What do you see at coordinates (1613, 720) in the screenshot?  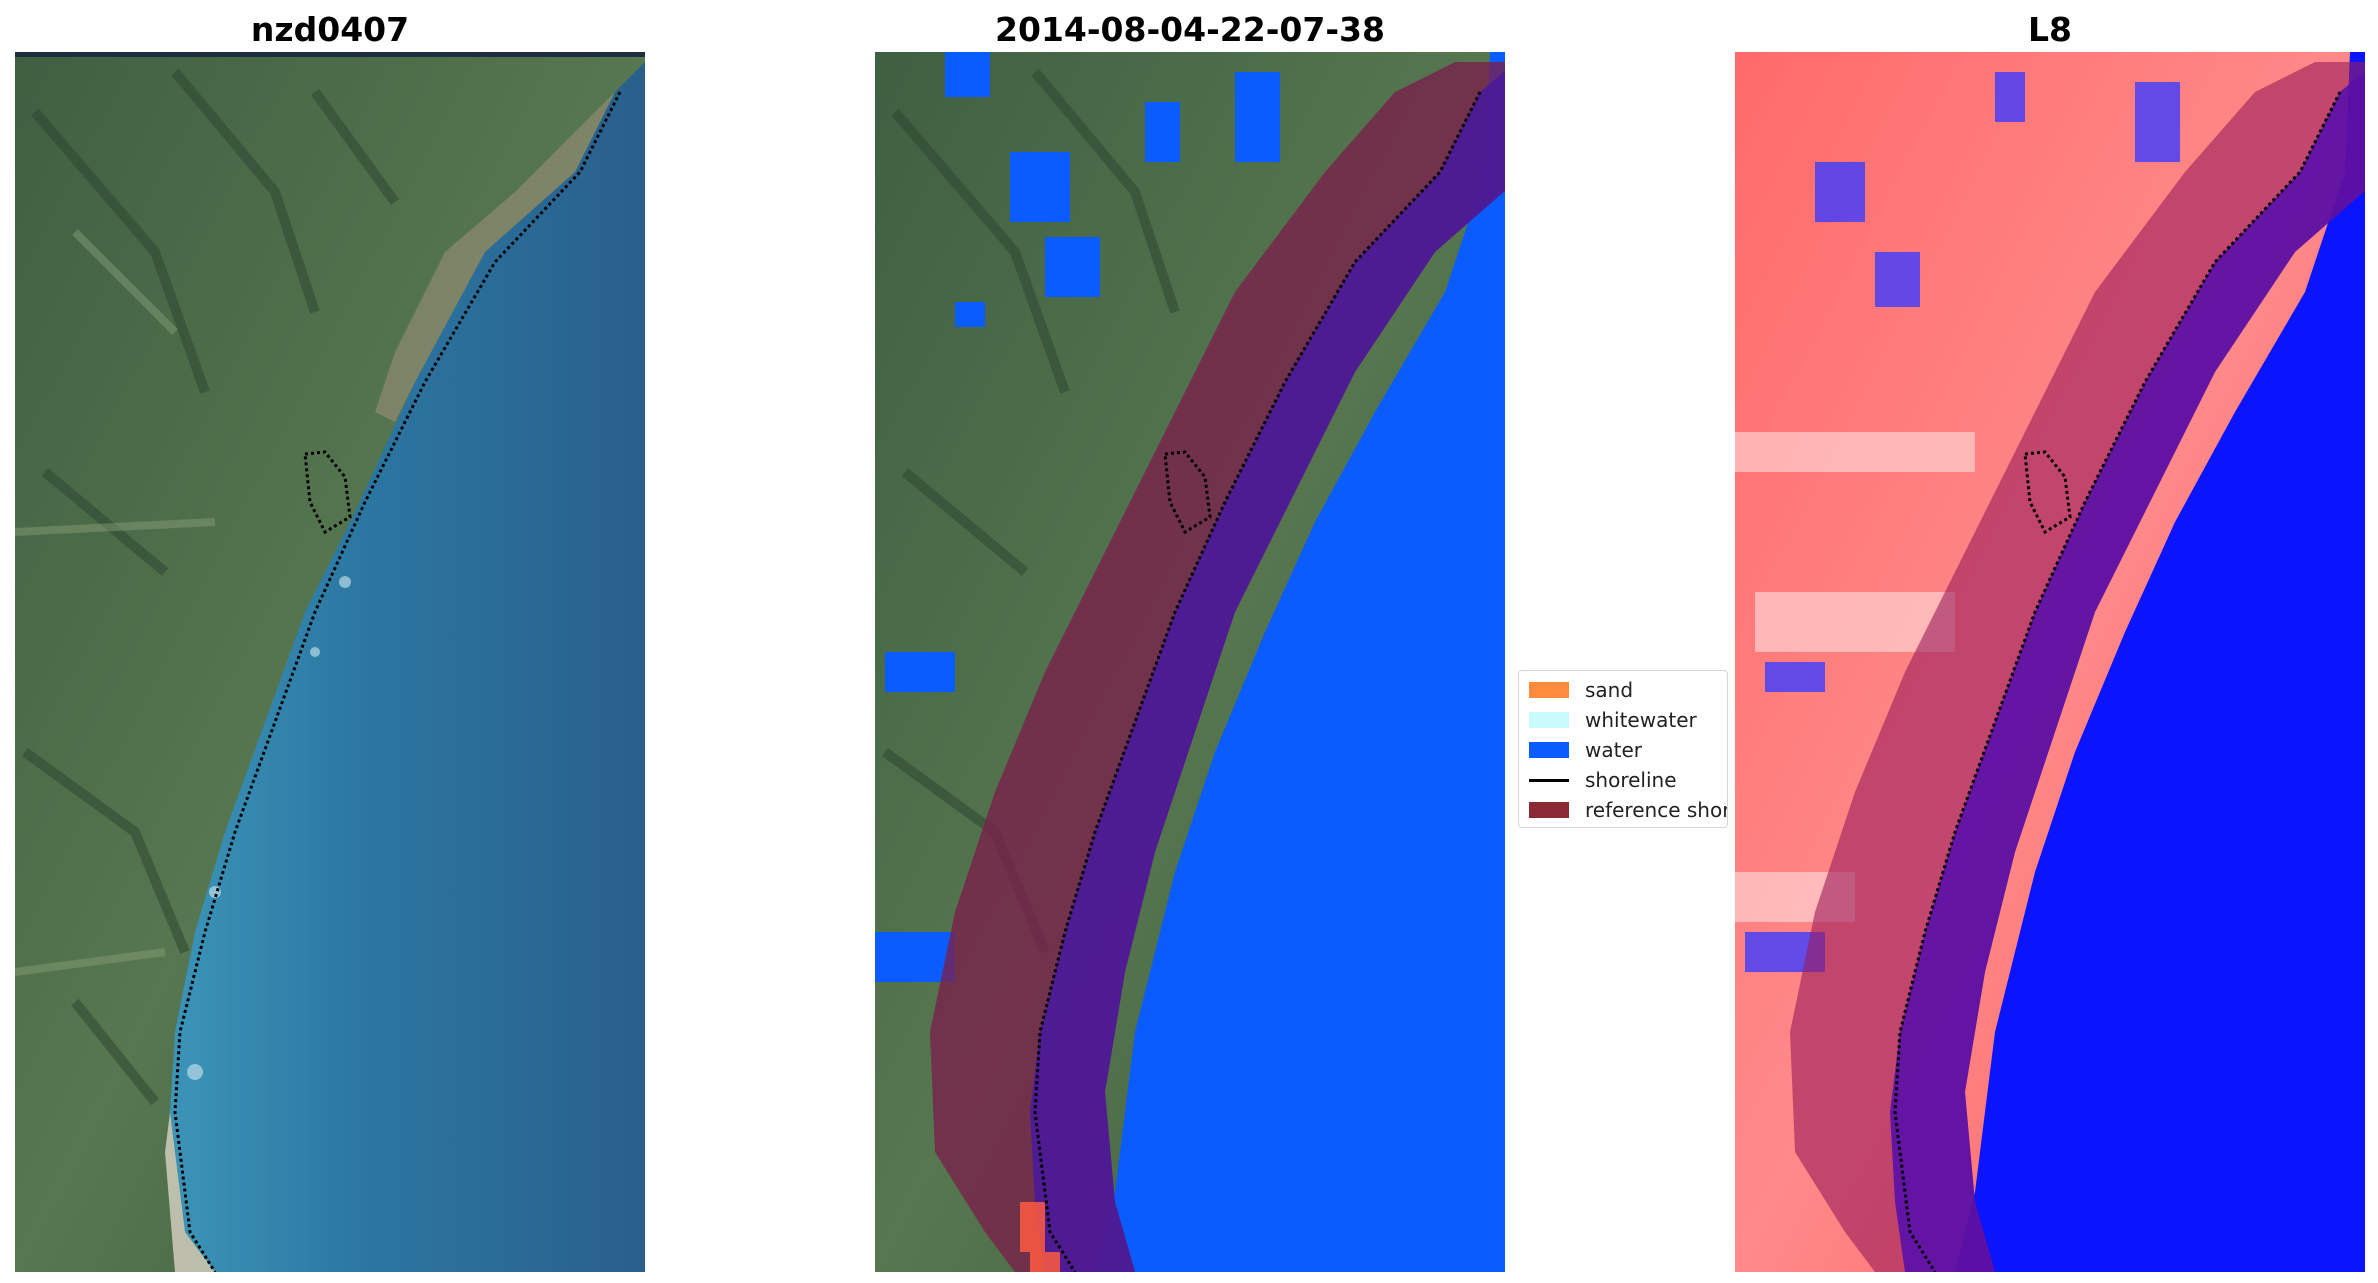 I see `legend-item-whitewater: whitewater` at bounding box center [1613, 720].